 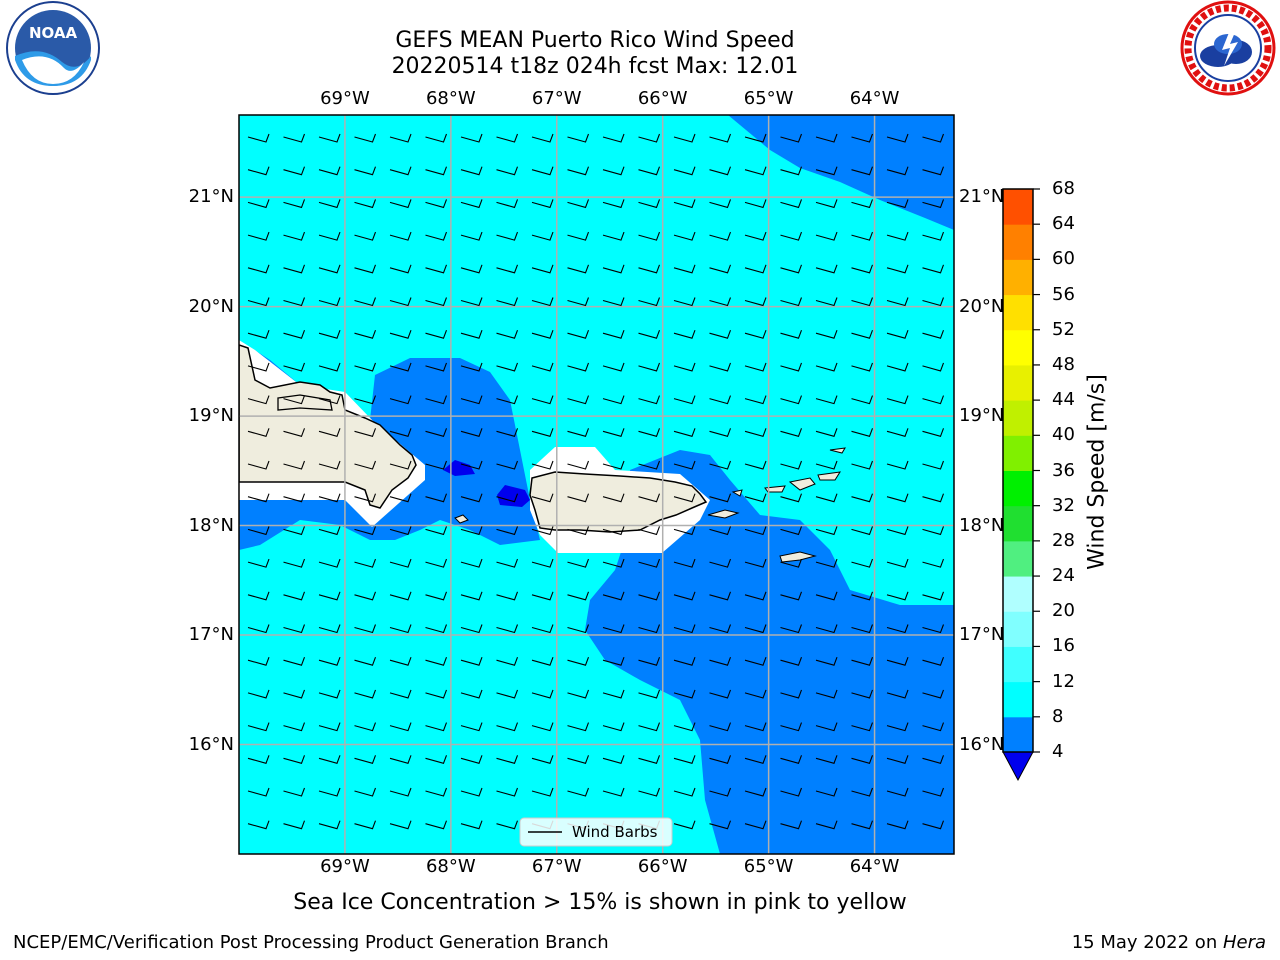 I want to click on lat-label-right: 20°N, so click(x=981, y=307).